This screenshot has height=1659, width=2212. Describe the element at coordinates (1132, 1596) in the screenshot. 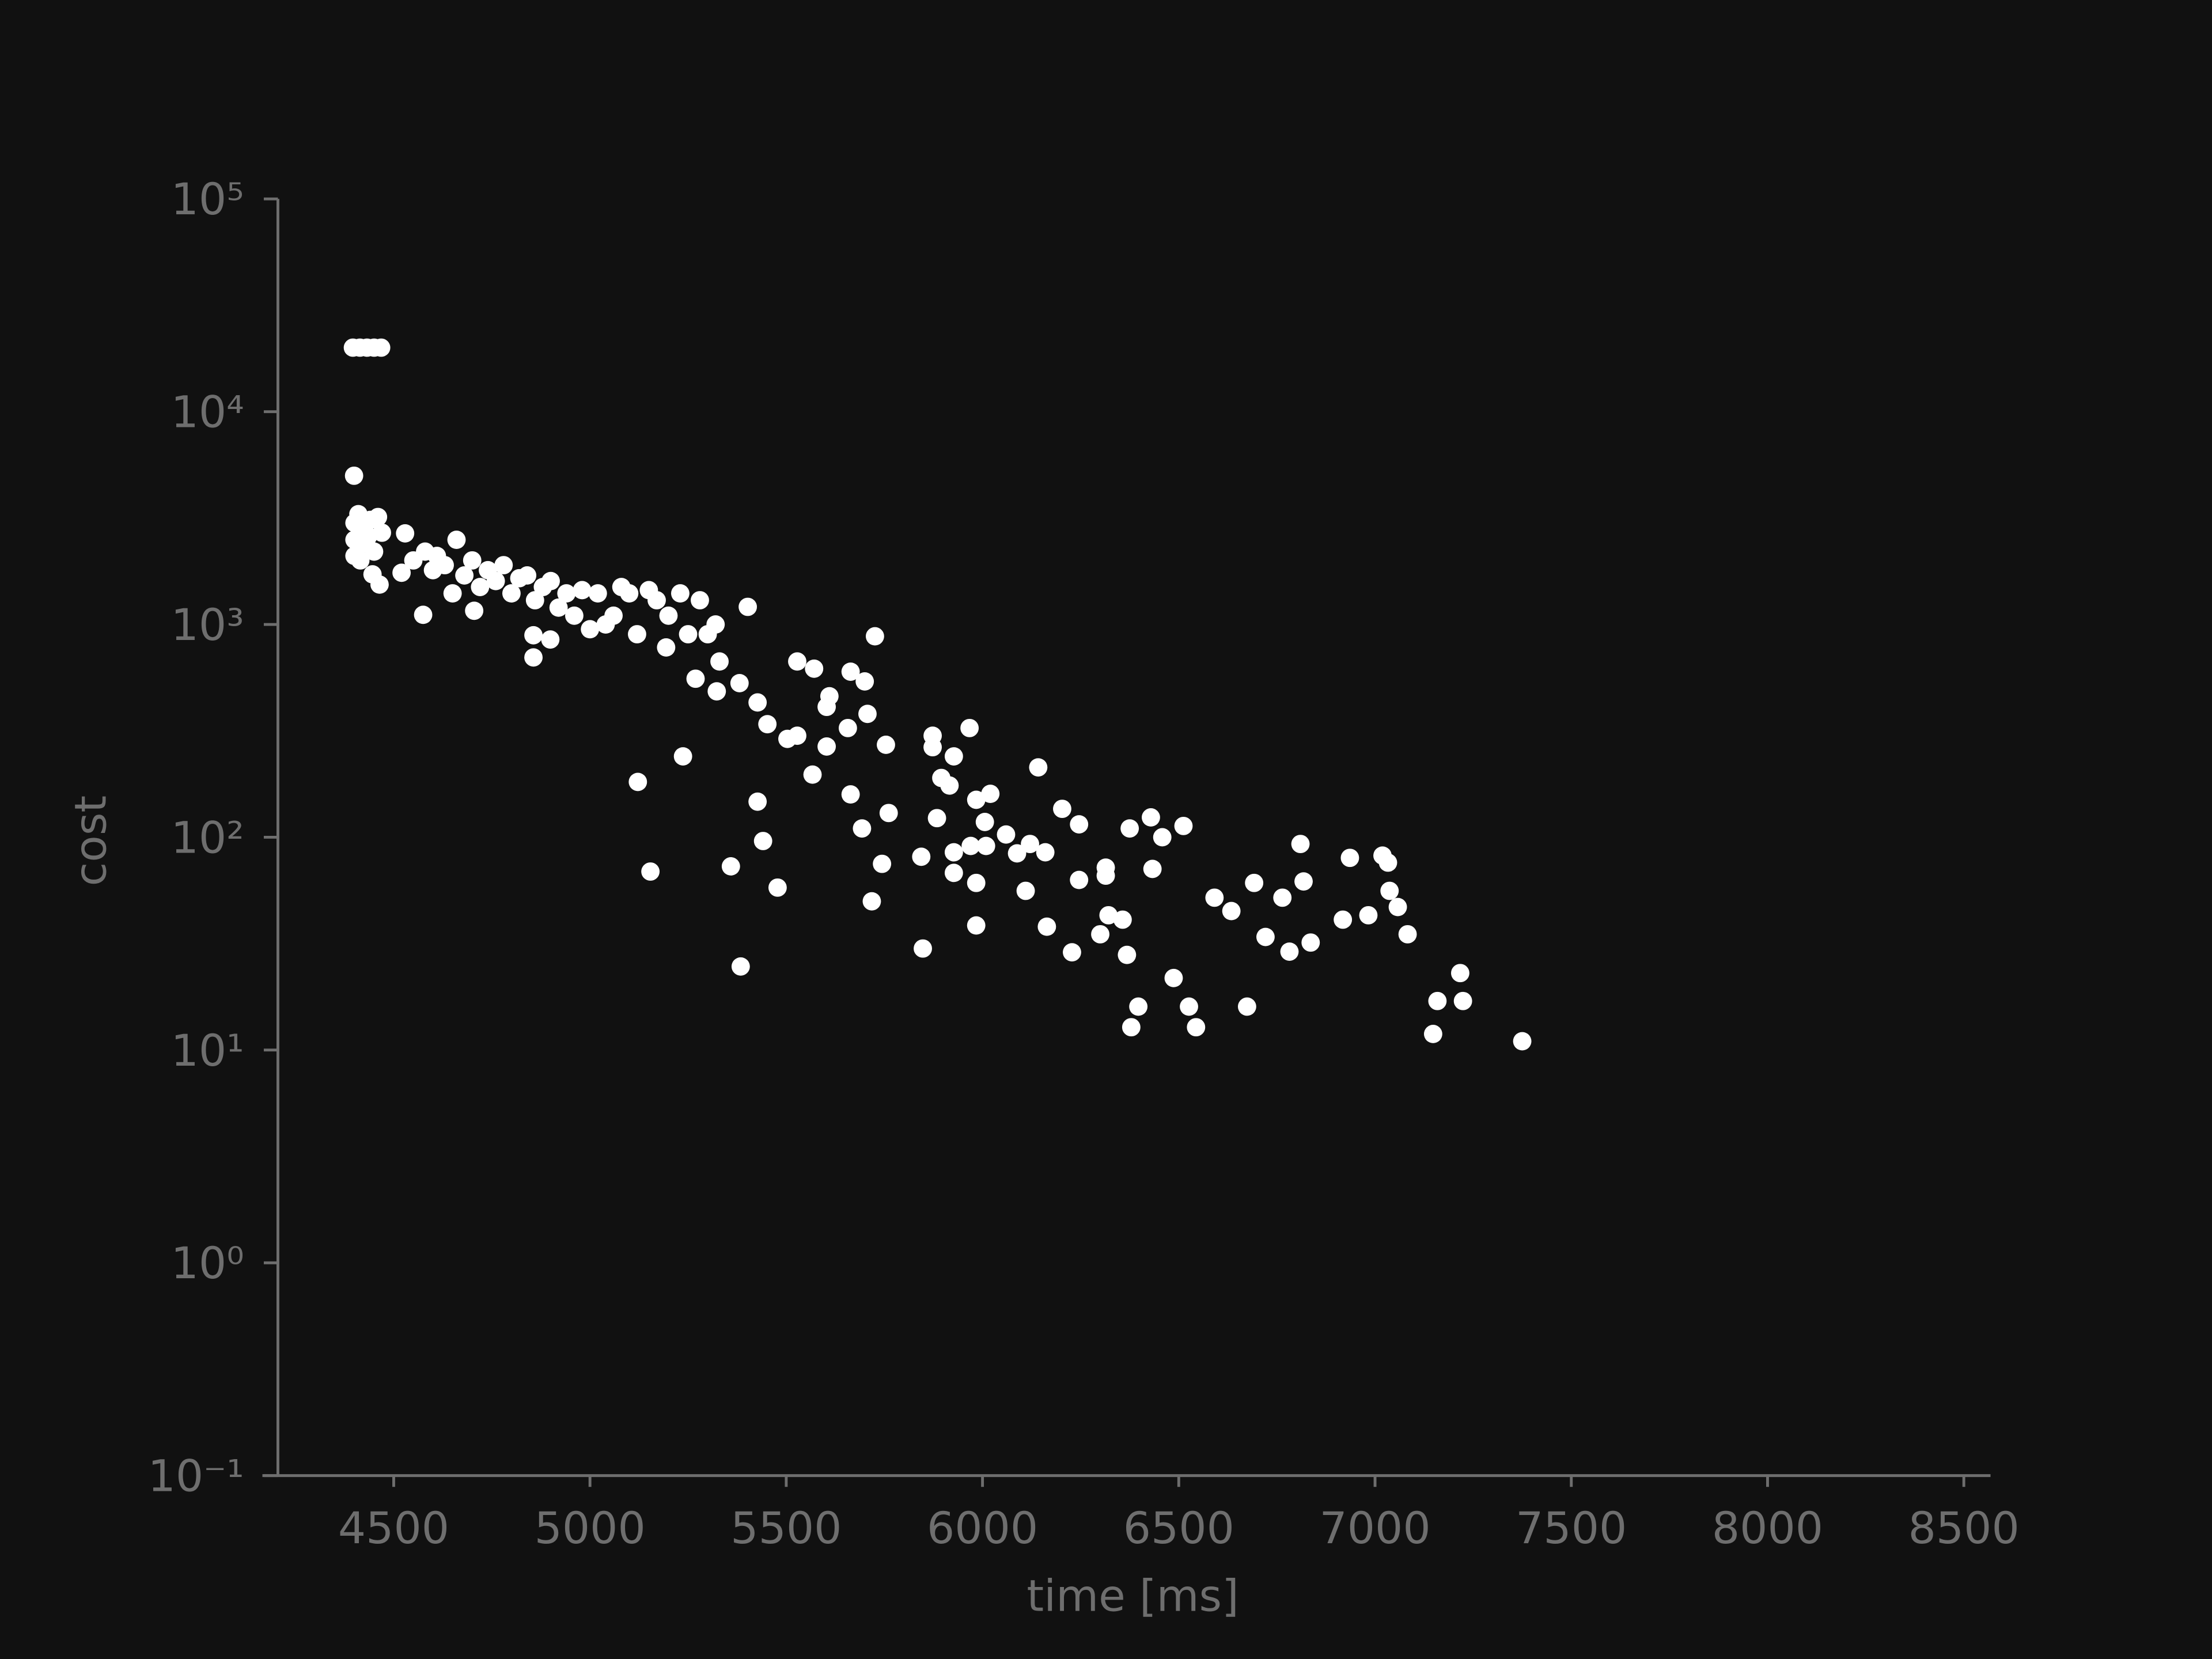

I see `x-axis-label: time [ms]` at that location.